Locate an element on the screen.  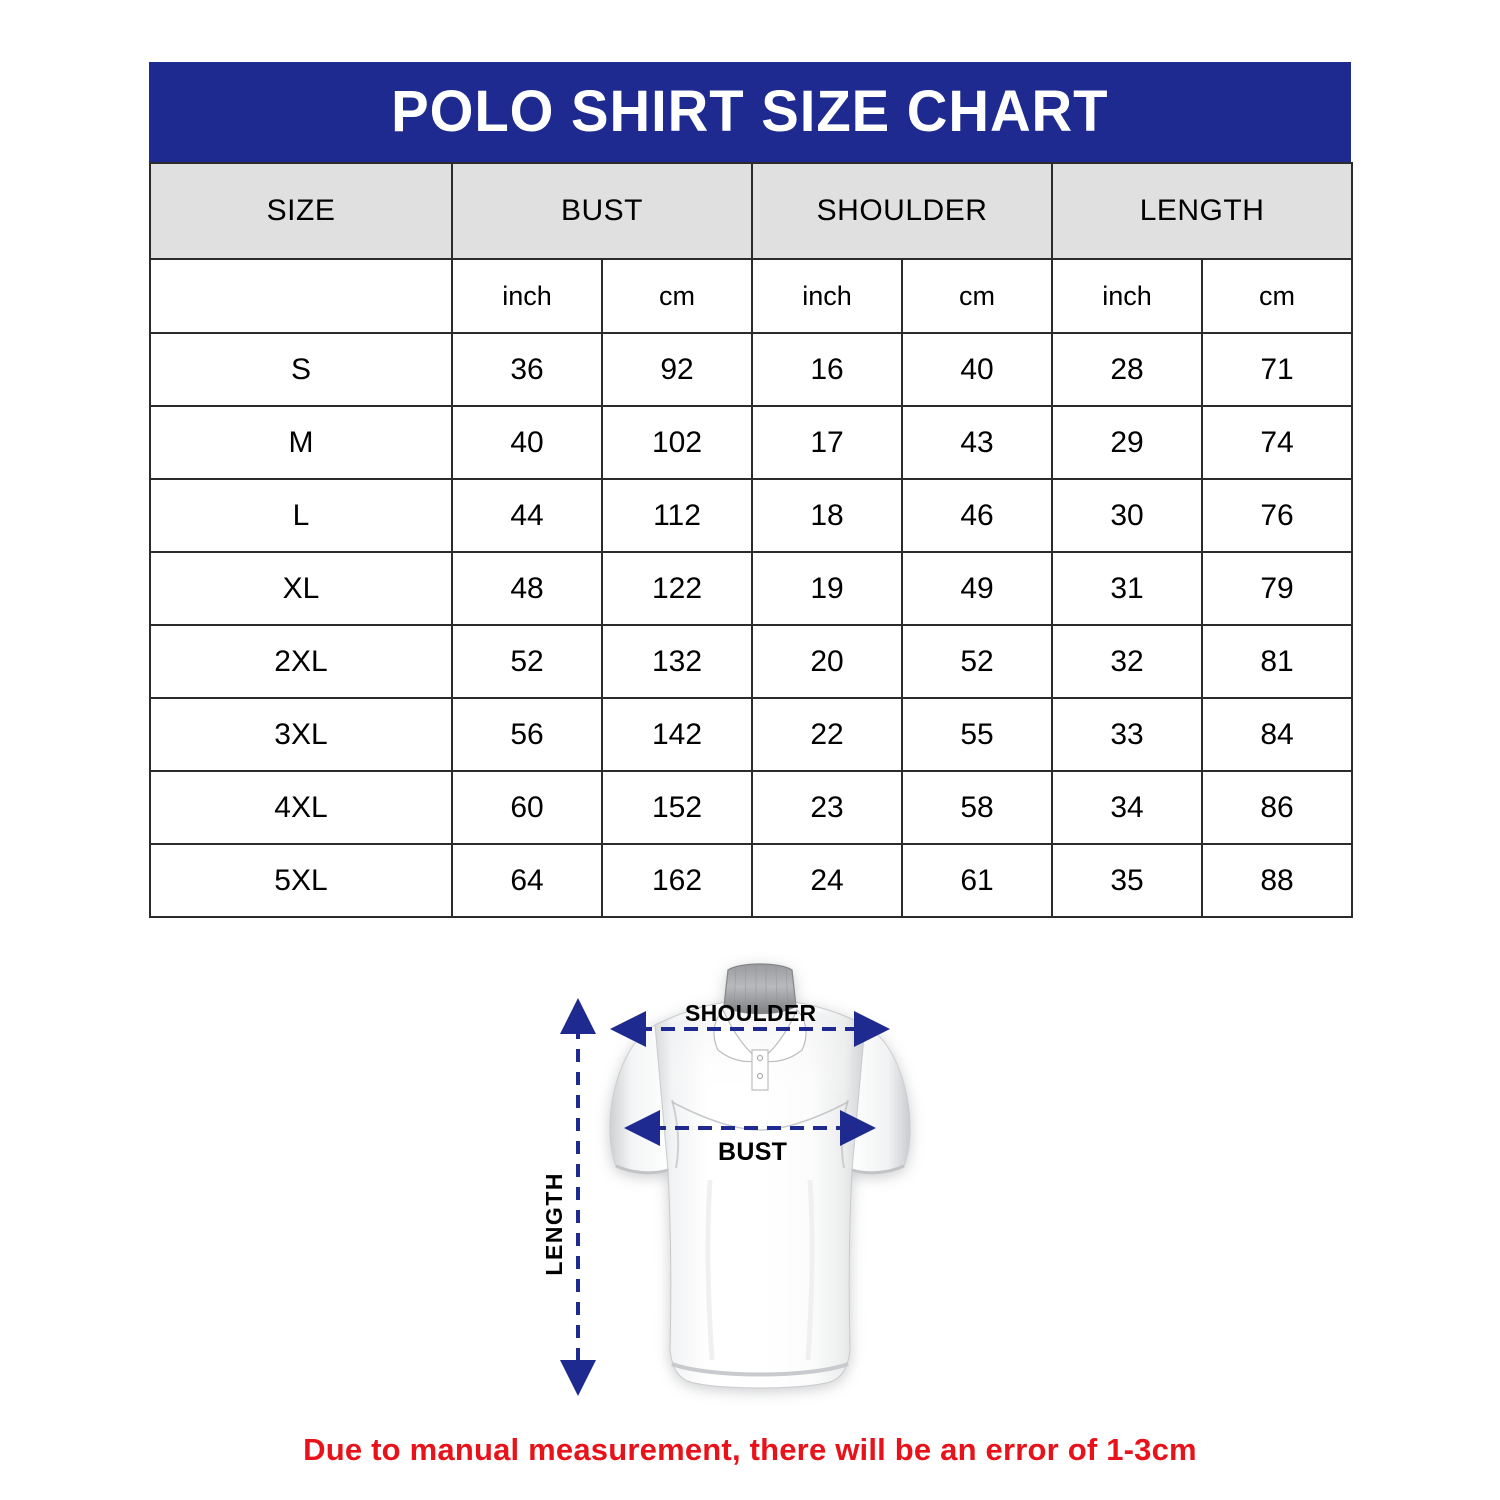
cell-length-cm: 81 is located at coordinates (1277, 661).